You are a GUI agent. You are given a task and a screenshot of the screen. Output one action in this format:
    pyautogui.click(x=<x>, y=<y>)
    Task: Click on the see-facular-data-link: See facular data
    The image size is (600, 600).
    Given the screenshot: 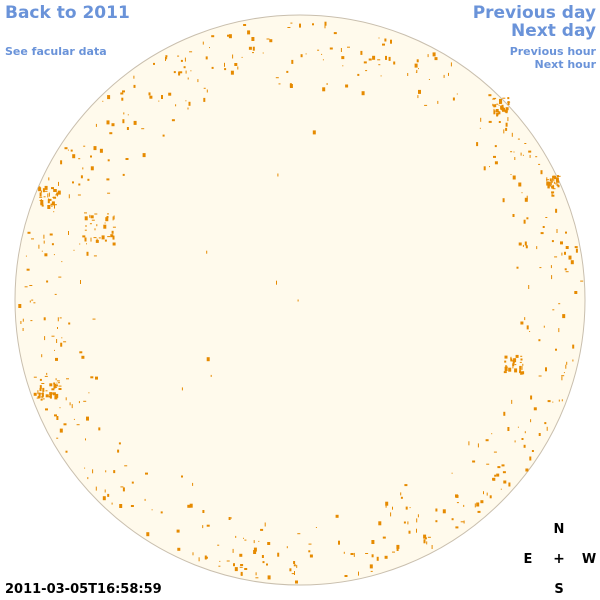 What is the action you would take?
    pyautogui.click(x=56, y=51)
    